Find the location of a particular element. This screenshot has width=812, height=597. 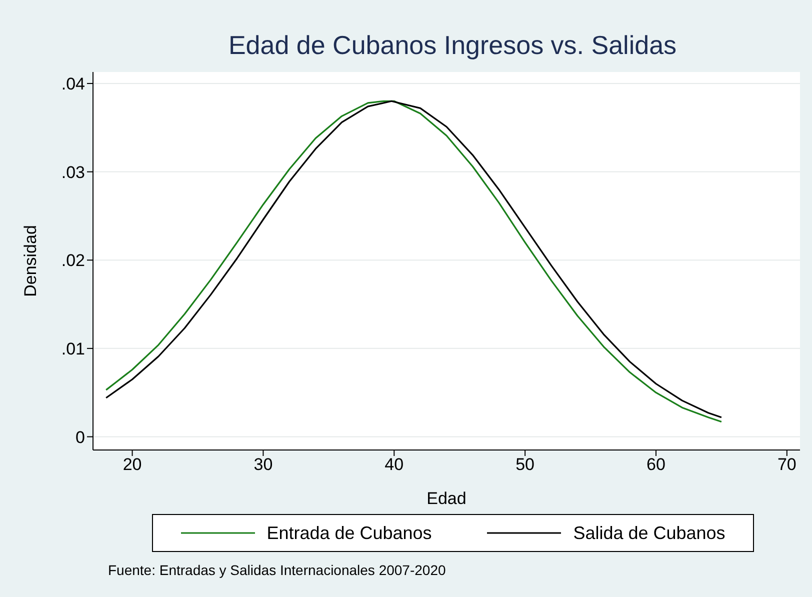

y-tick-label: .04 is located at coordinates (73, 84).